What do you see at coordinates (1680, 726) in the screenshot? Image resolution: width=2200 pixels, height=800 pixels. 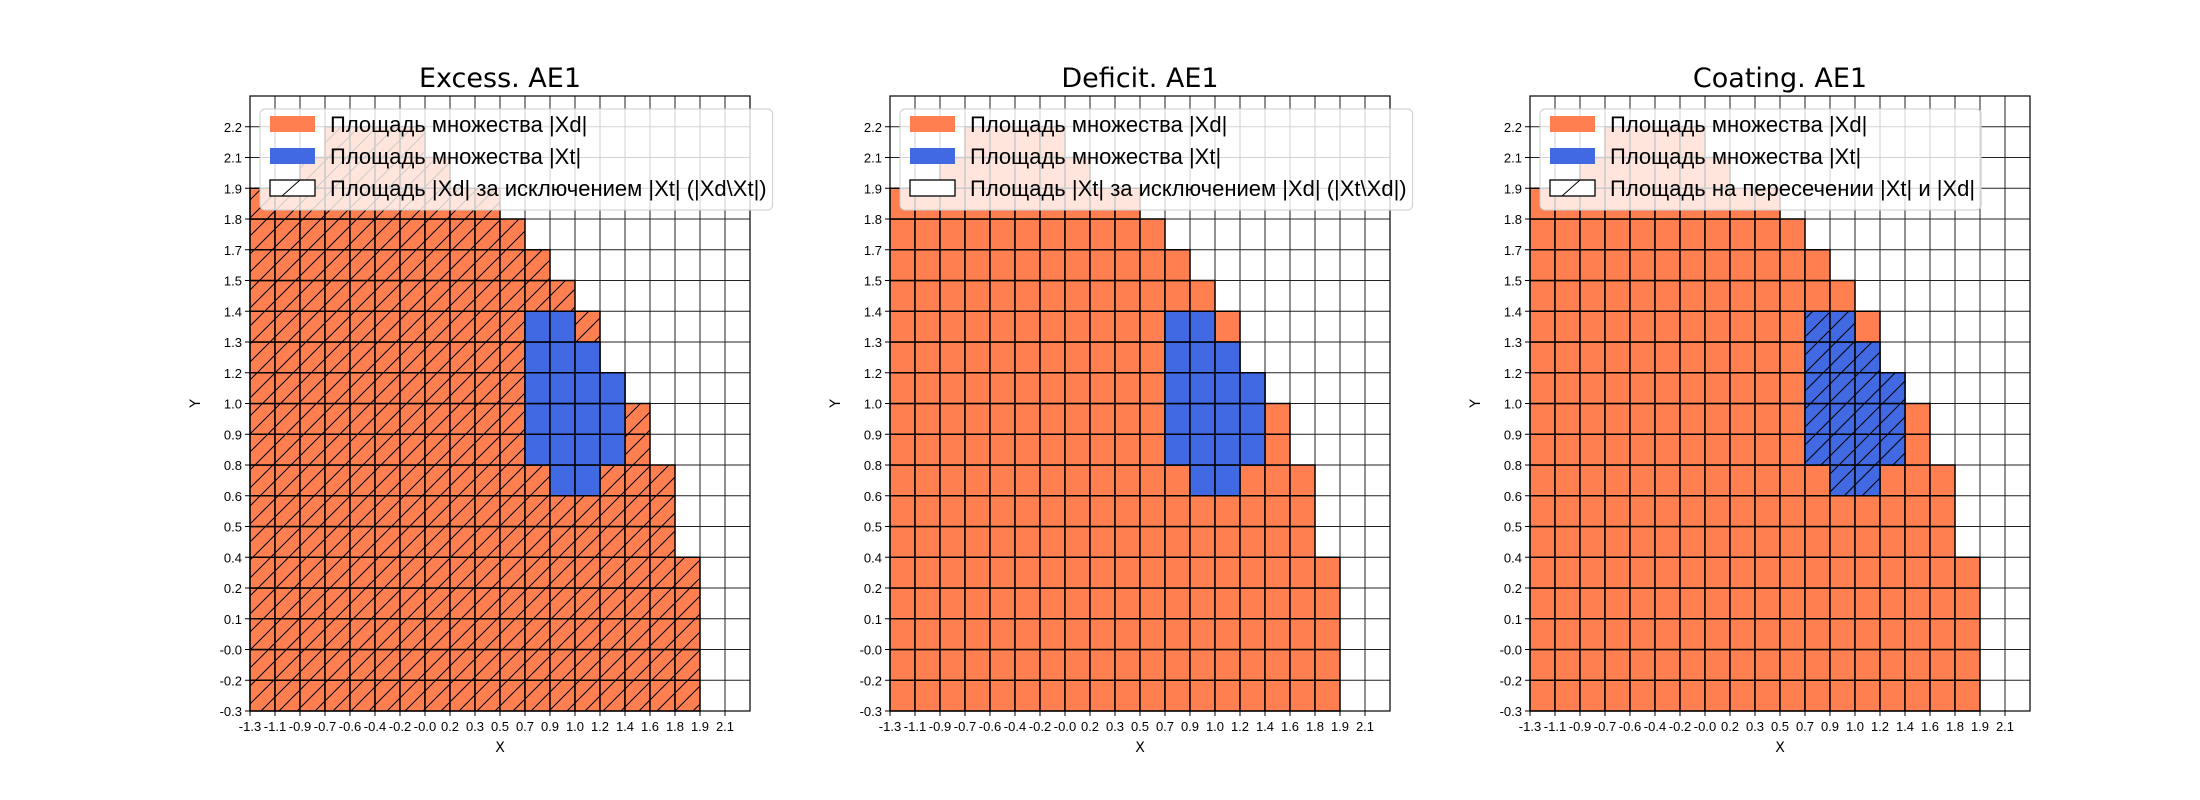 I see `x-tick-label: -0.2` at bounding box center [1680, 726].